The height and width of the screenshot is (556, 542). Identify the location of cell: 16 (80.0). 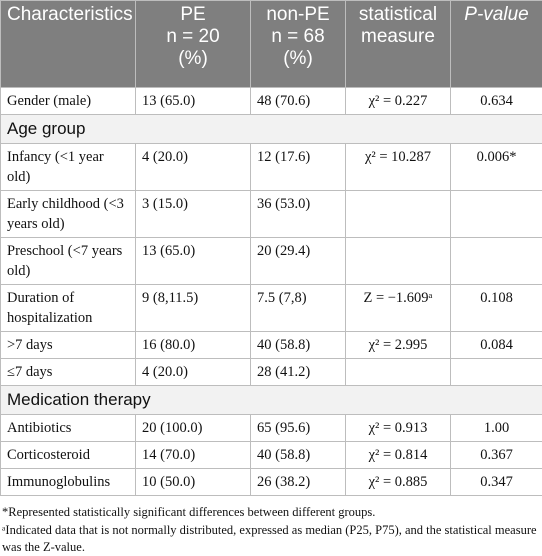
(193, 345).